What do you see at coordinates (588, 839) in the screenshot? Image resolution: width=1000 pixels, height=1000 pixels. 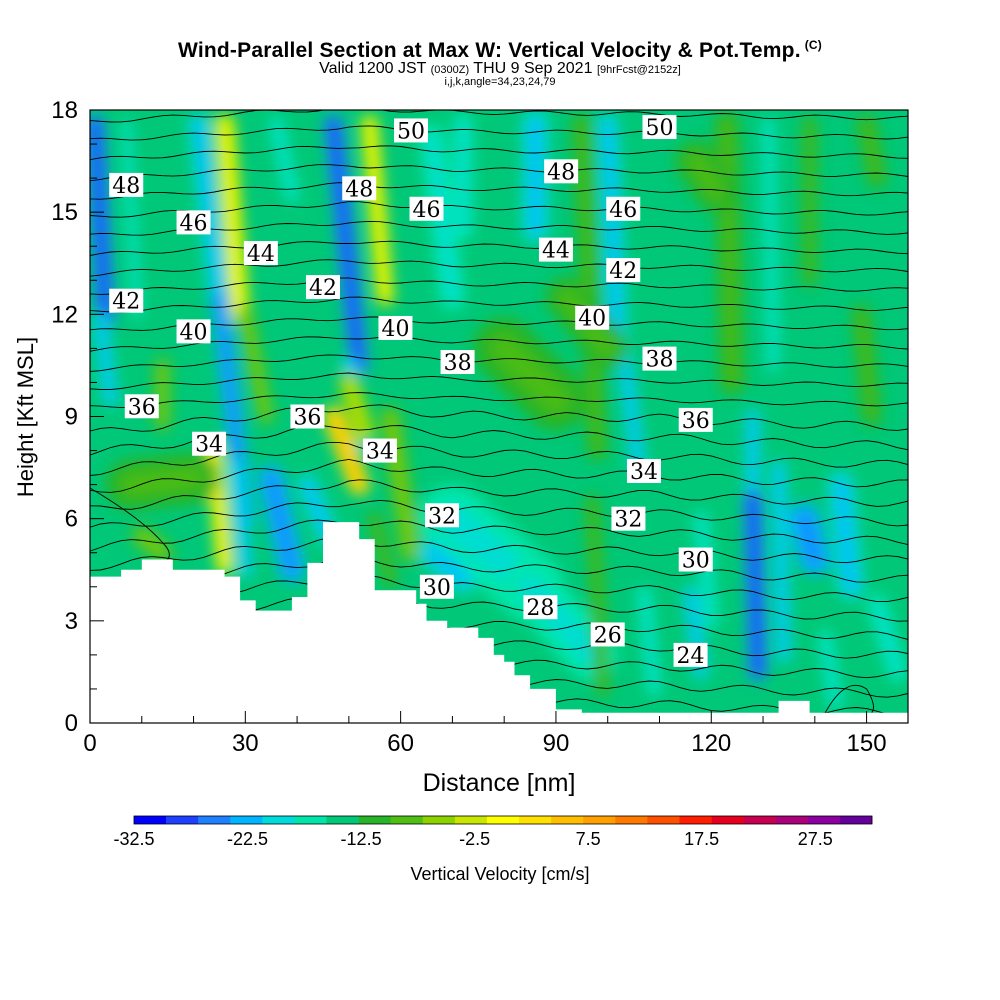 I see `colorbar-tick-label: 7.5` at bounding box center [588, 839].